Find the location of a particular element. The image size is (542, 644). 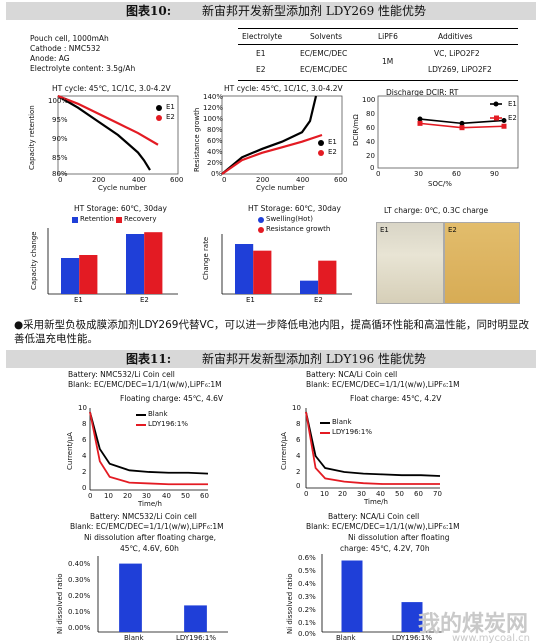

fig10-banner: 图表10: 新宙邦开发新型添加剂 LDY269 性能优势 is located at coordinates (271, 11).